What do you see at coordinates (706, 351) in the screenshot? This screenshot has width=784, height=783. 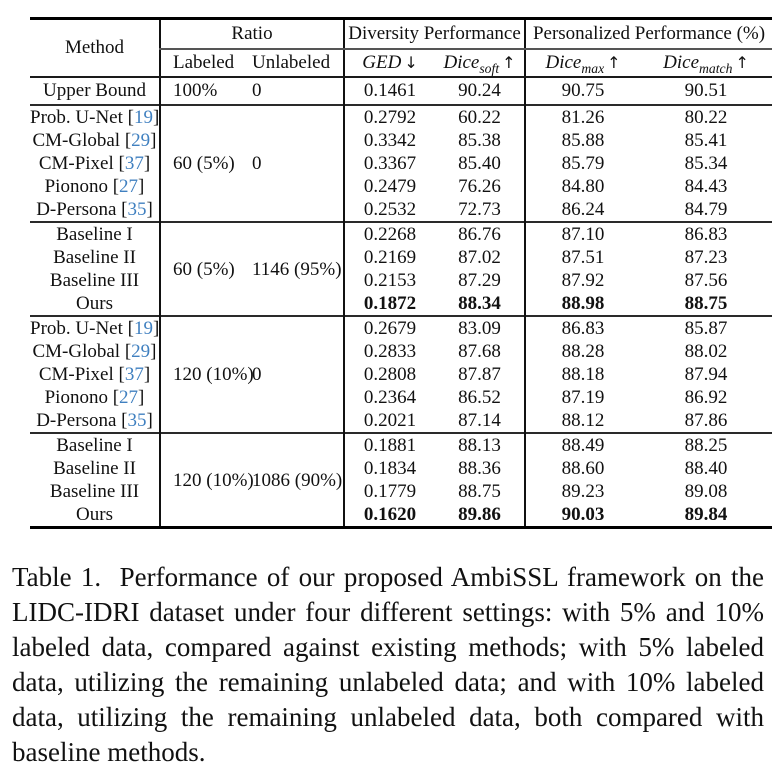 I see `dice-match-value: 88.02` at bounding box center [706, 351].